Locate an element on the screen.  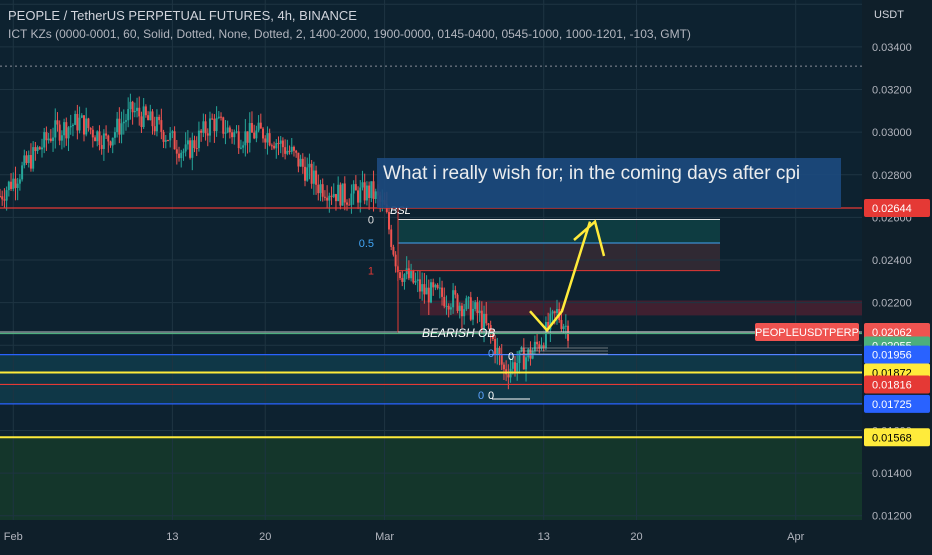
price-axis is located at coordinates (897, 275).